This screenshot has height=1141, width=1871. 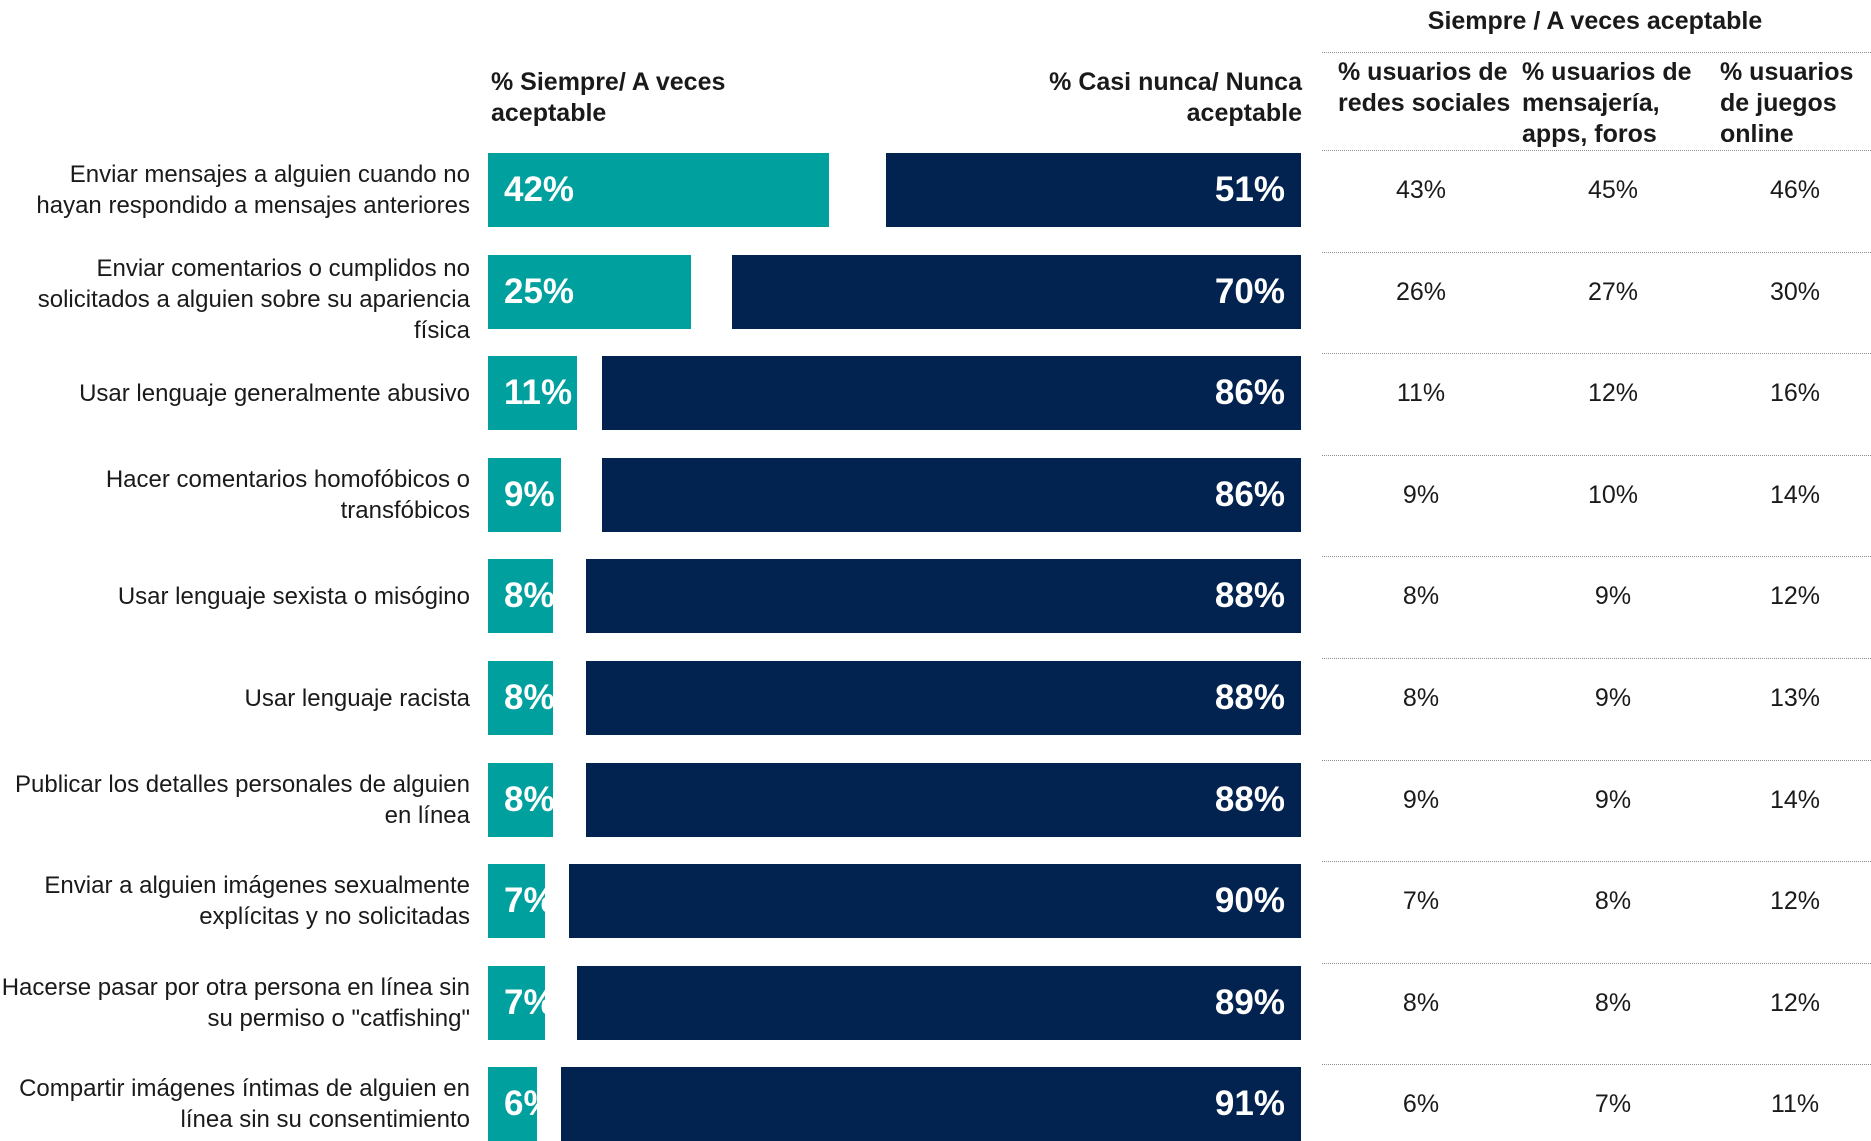 I want to click on table-cell: 6%, so click(x=1421, y=1104).